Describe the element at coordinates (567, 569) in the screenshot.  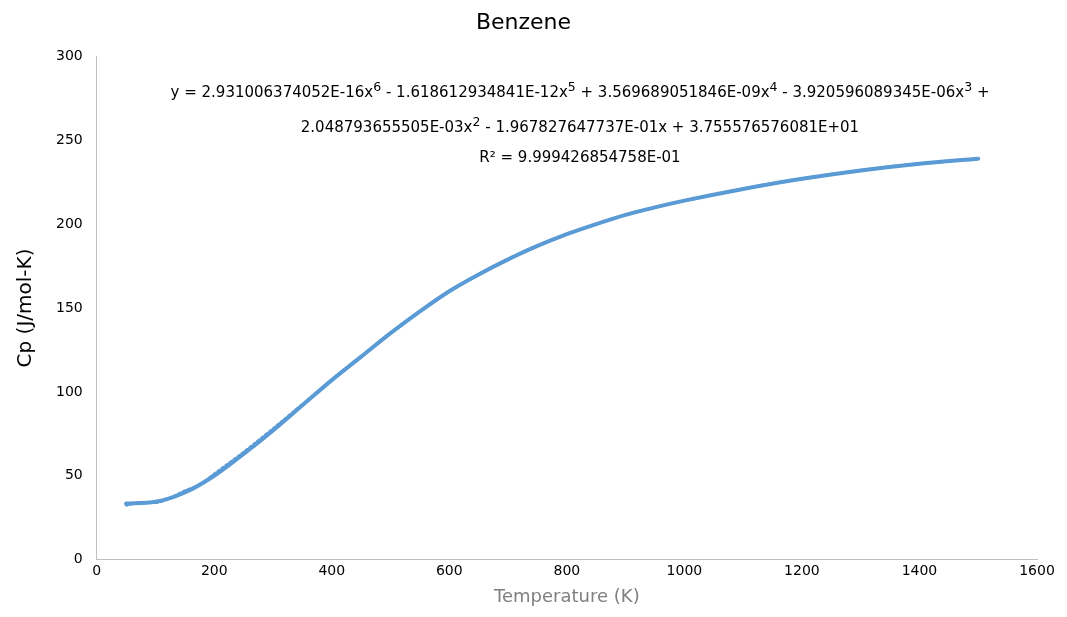
I see `x-tick-label: 800` at that location.